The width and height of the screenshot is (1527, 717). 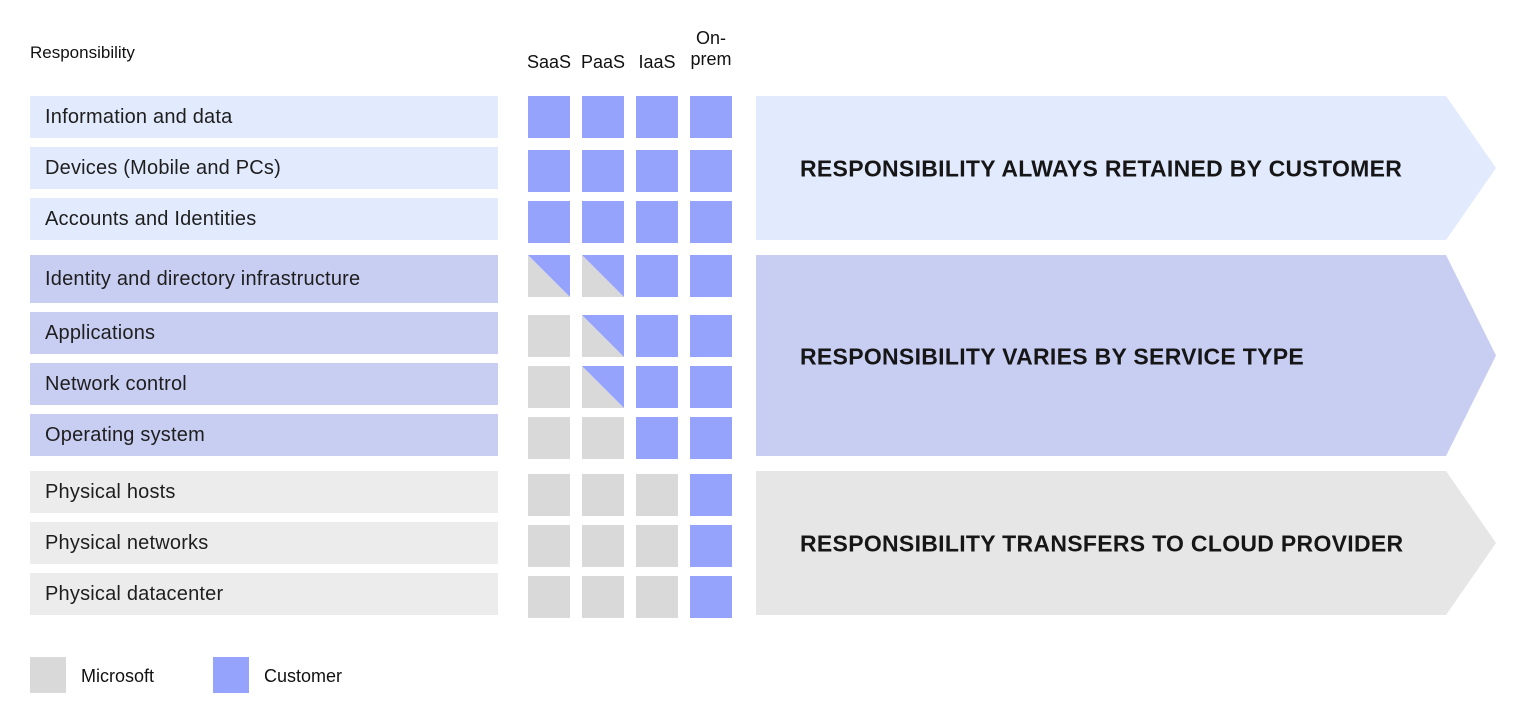 I want to click on row-label: Physical datacenter, so click(x=264, y=594).